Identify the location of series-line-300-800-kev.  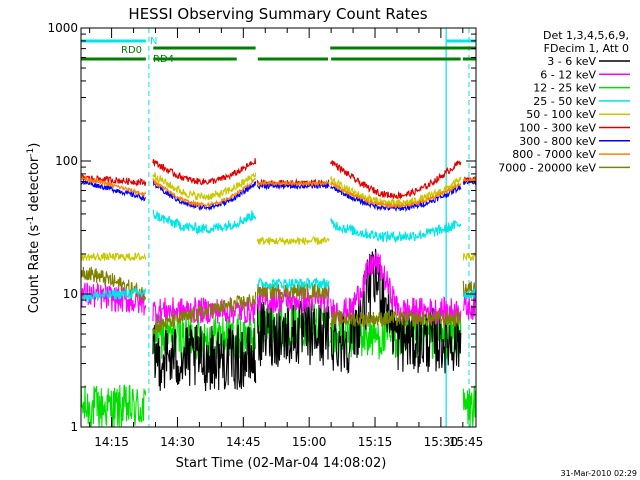
(279, 195).